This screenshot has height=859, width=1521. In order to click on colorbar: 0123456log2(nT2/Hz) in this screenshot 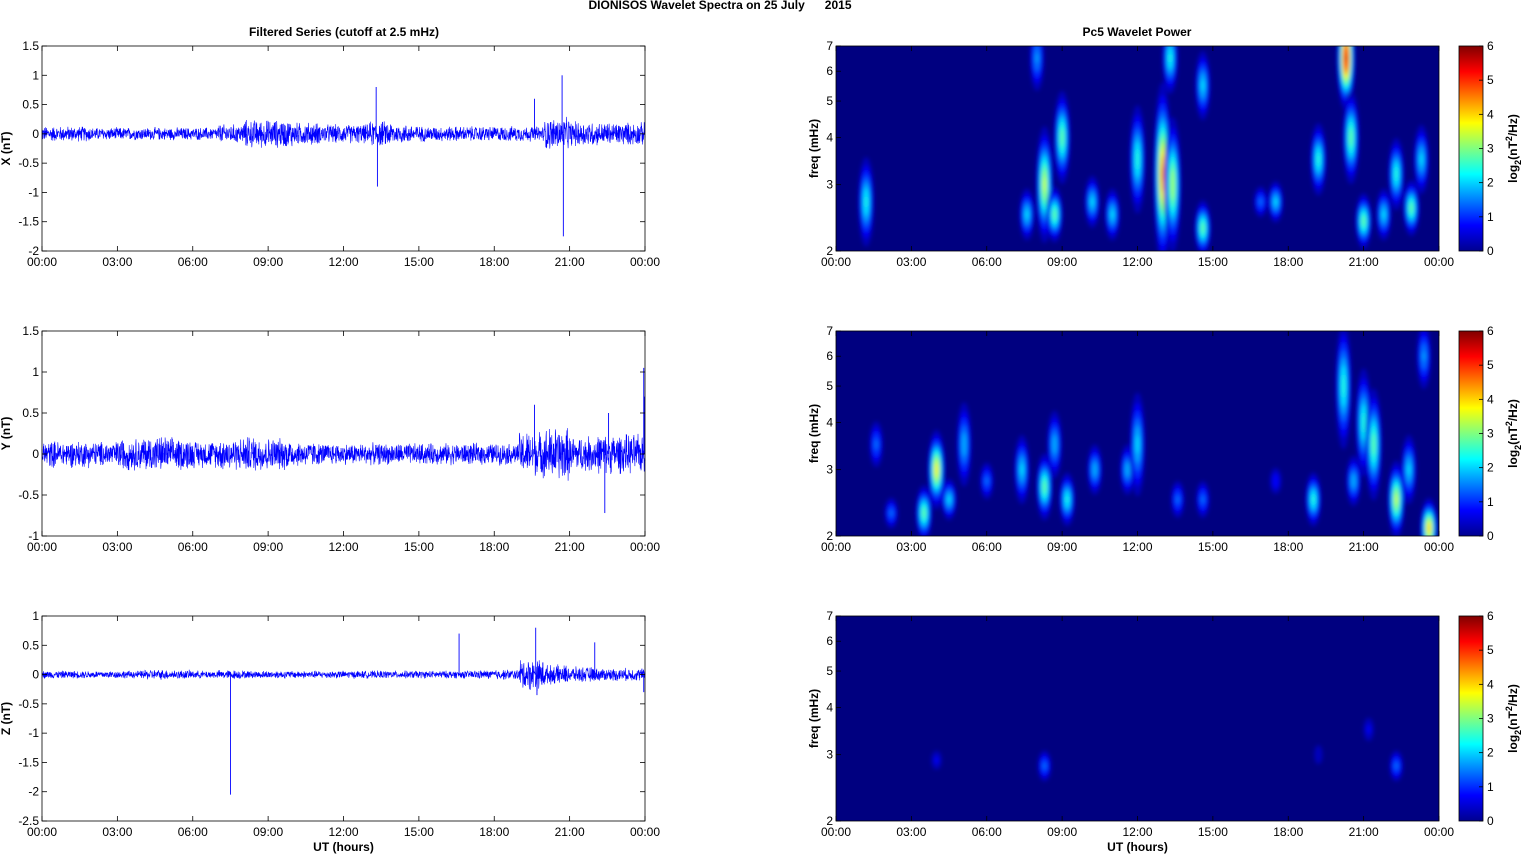, I will do `click(1489, 433)`.